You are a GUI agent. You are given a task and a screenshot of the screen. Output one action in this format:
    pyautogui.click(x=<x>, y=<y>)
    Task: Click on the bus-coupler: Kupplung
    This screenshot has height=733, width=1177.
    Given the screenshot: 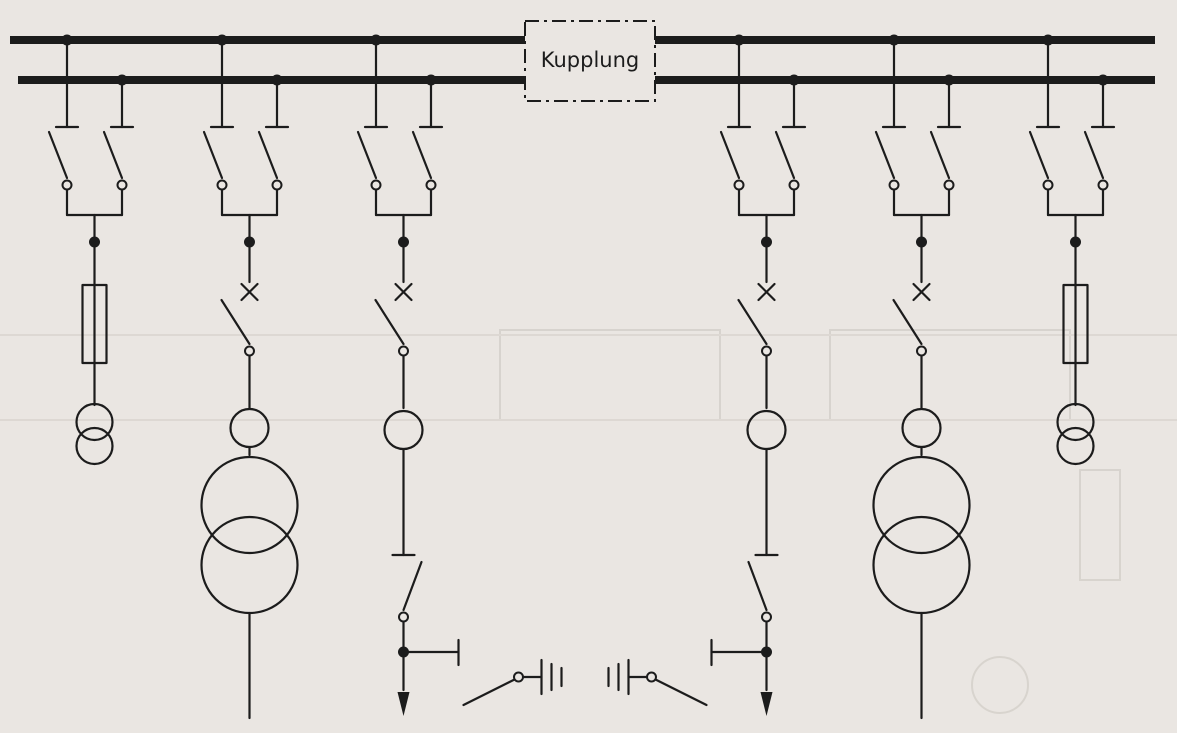 What is the action you would take?
    pyautogui.click(x=590, y=61)
    